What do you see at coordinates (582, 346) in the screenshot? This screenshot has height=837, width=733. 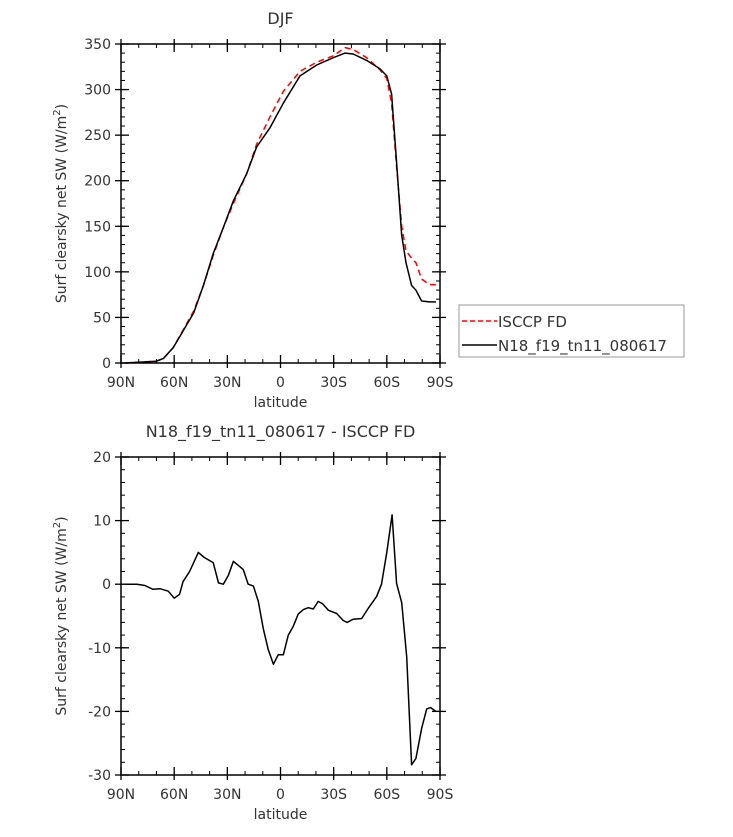 I see `legend-label: N18_f19_tn11_080617` at bounding box center [582, 346].